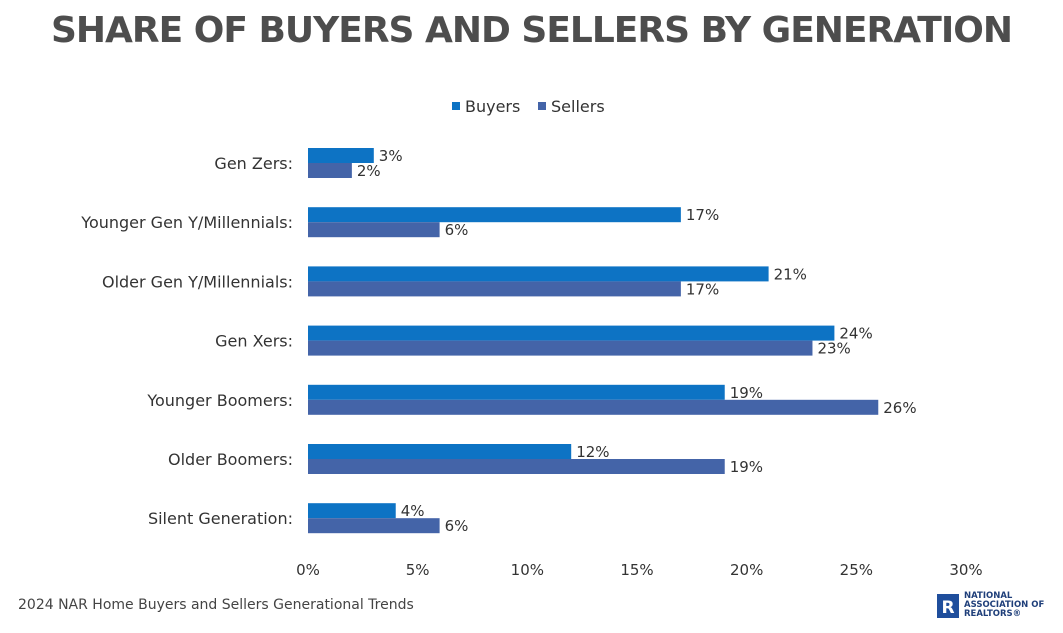 The image size is (1063, 633). I want to click on logo-line-2: ASSOCIATION OF, so click(1004, 605).